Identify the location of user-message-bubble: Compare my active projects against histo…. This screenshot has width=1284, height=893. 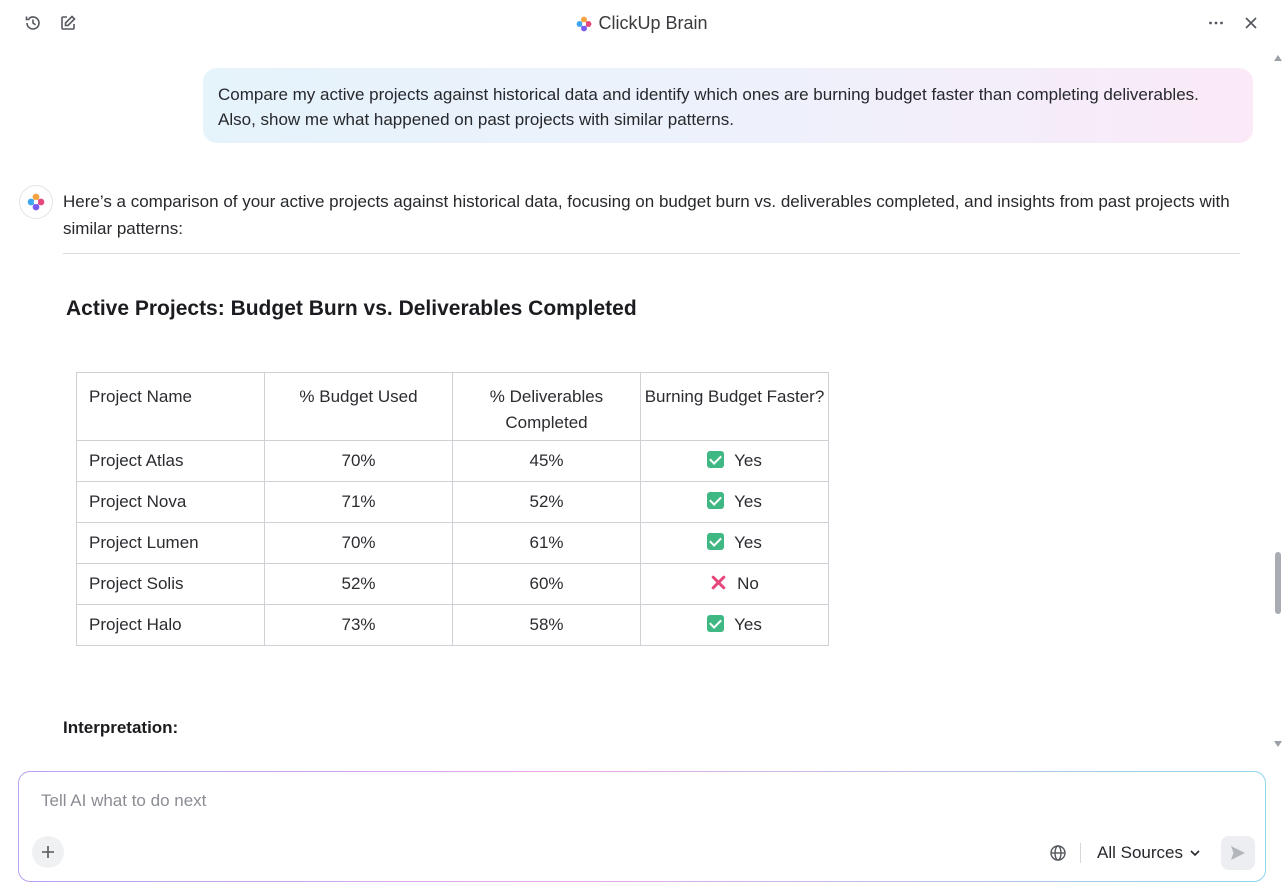
(728, 105).